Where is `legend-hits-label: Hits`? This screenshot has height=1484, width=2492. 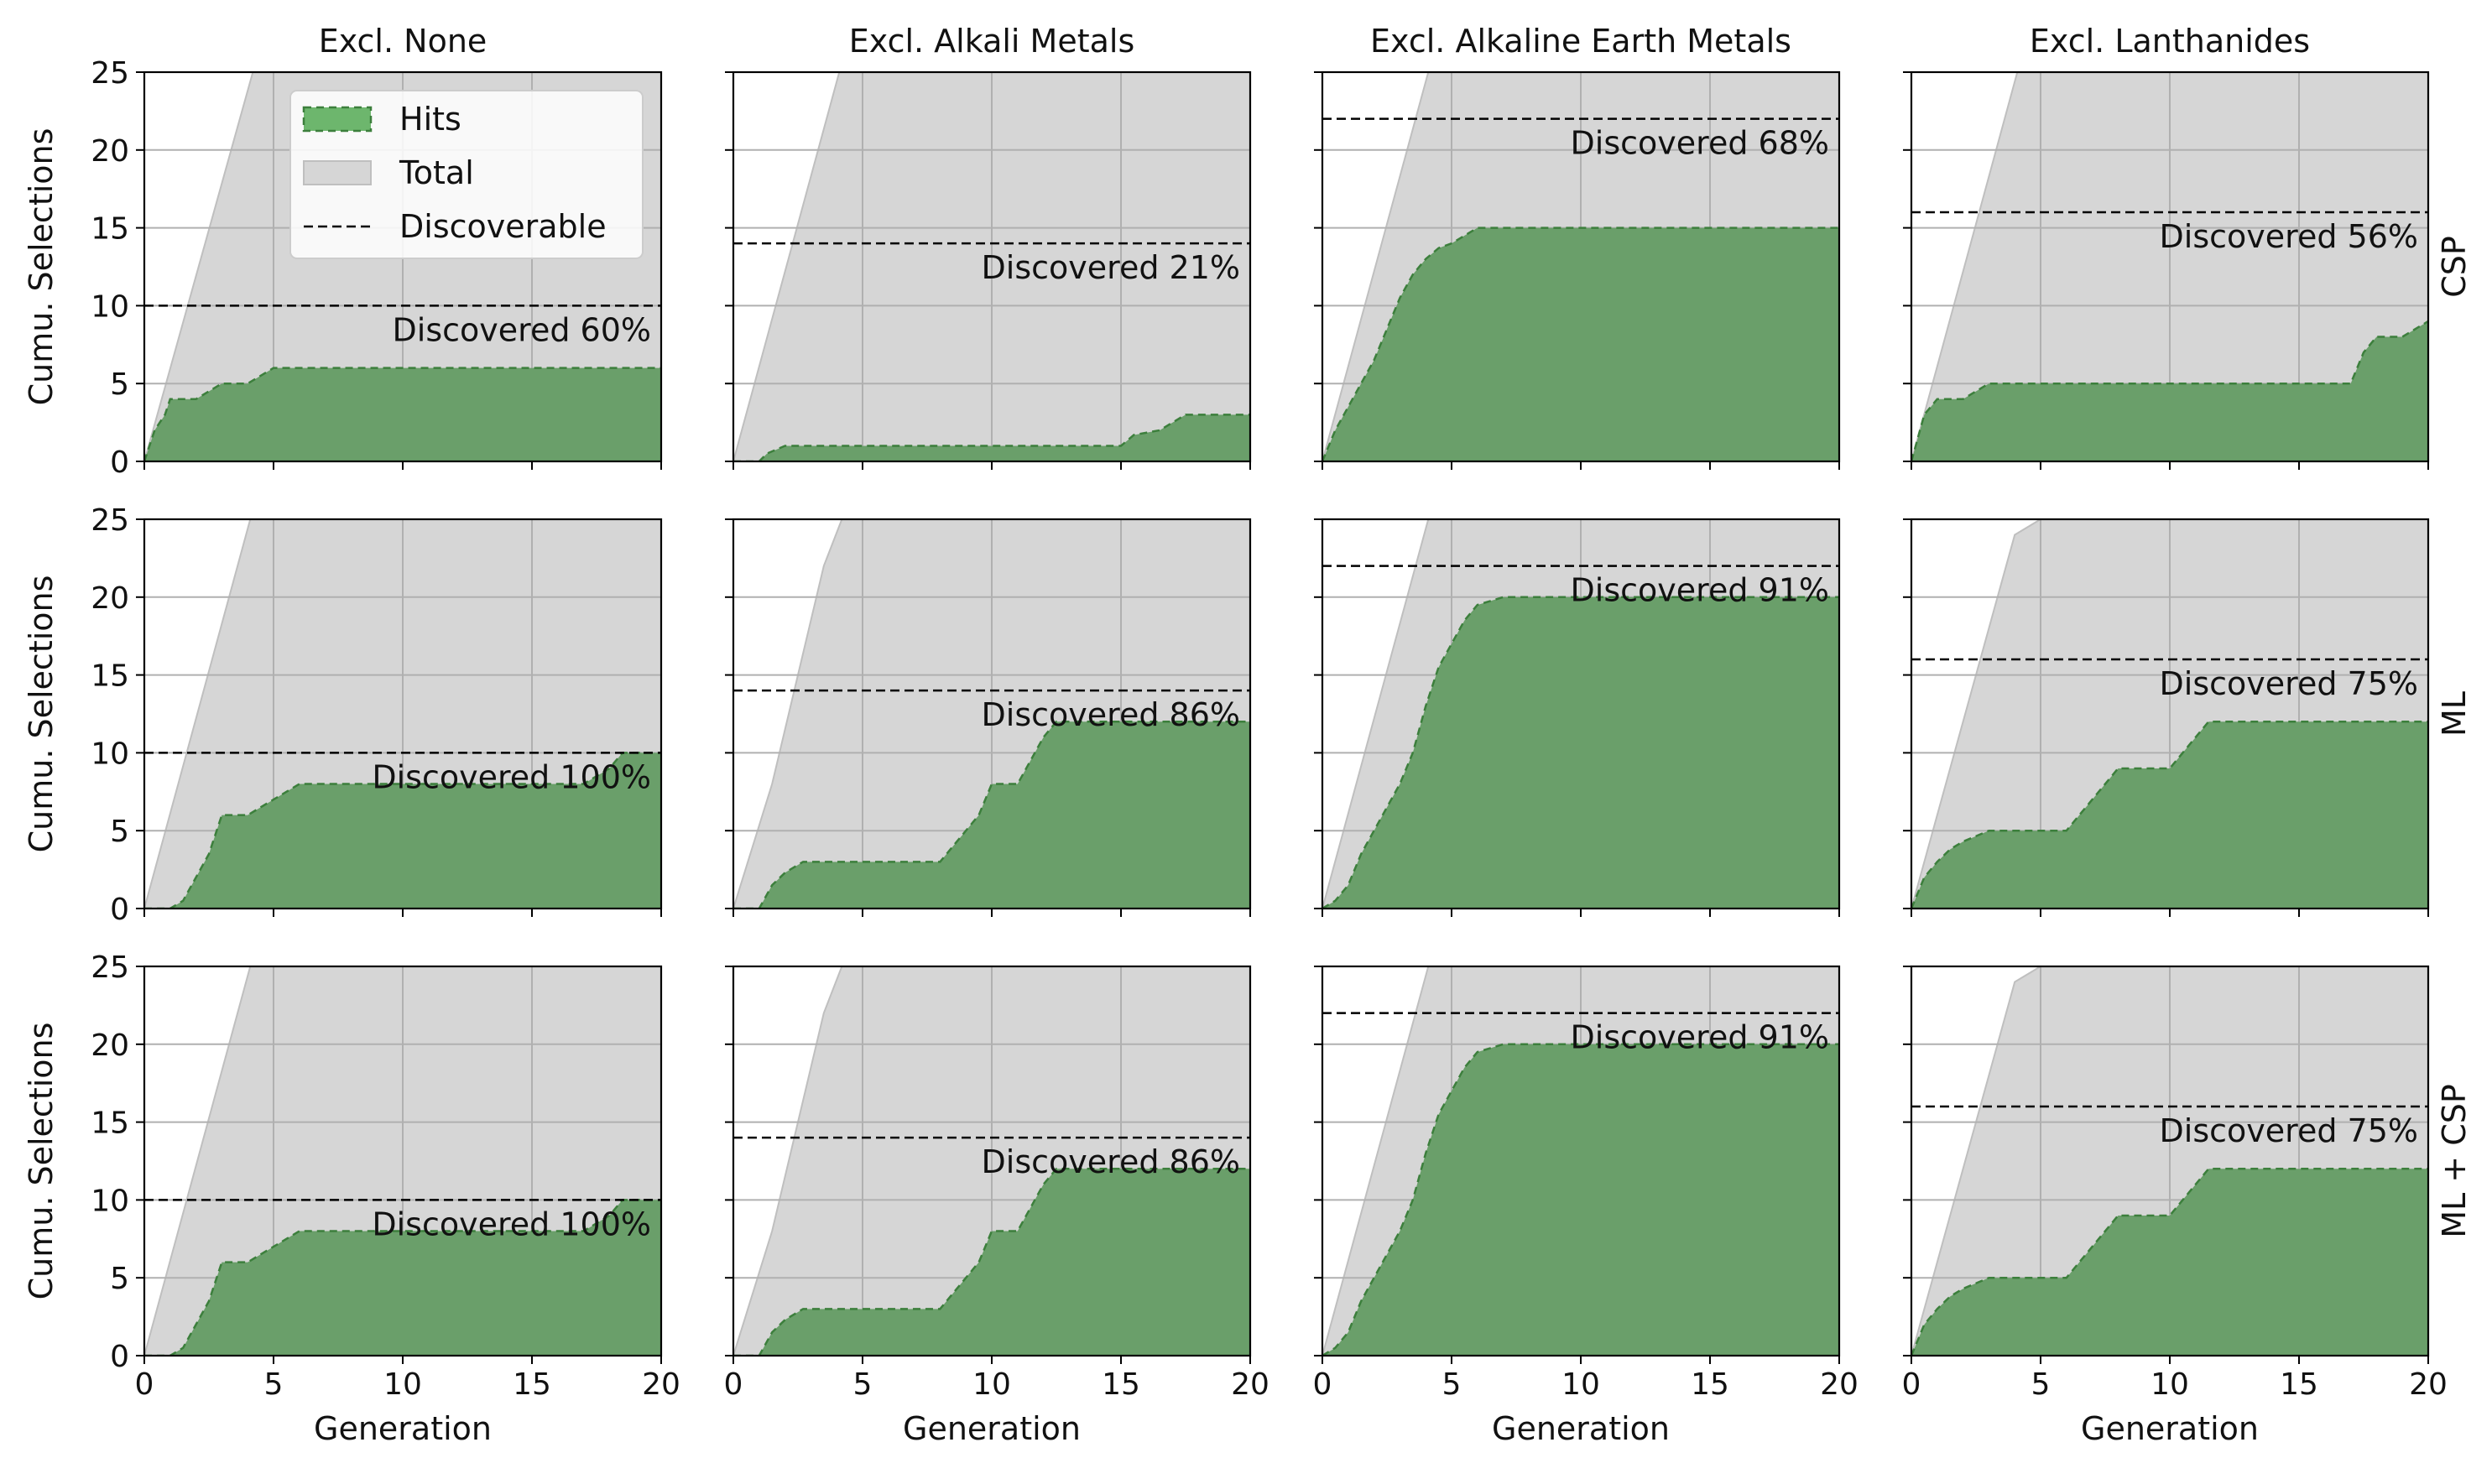
legend-hits-label: Hits is located at coordinates (430, 119).